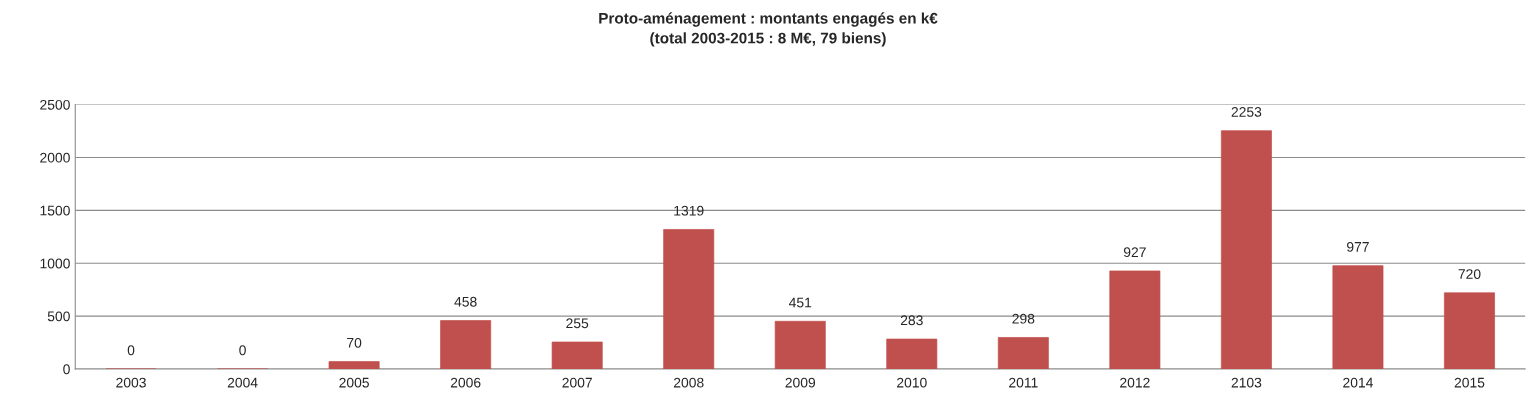  I want to click on chart-title: Proto-aménagement : montants engagés en k€ (total 2003-2015 : 8 M€, 79 biens), so click(768, 29).